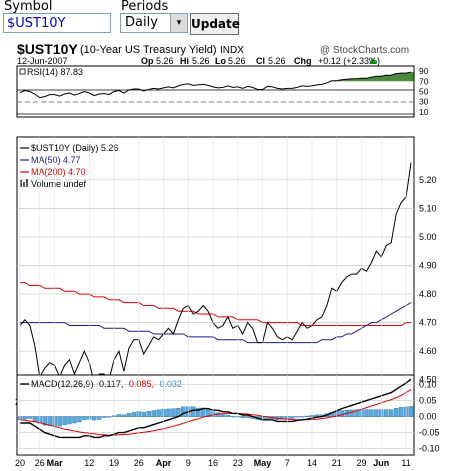 This screenshot has width=455, height=471. What do you see at coordinates (42, 61) in the screenshot?
I see `chart-date: 12-Jun-2007` at bounding box center [42, 61].